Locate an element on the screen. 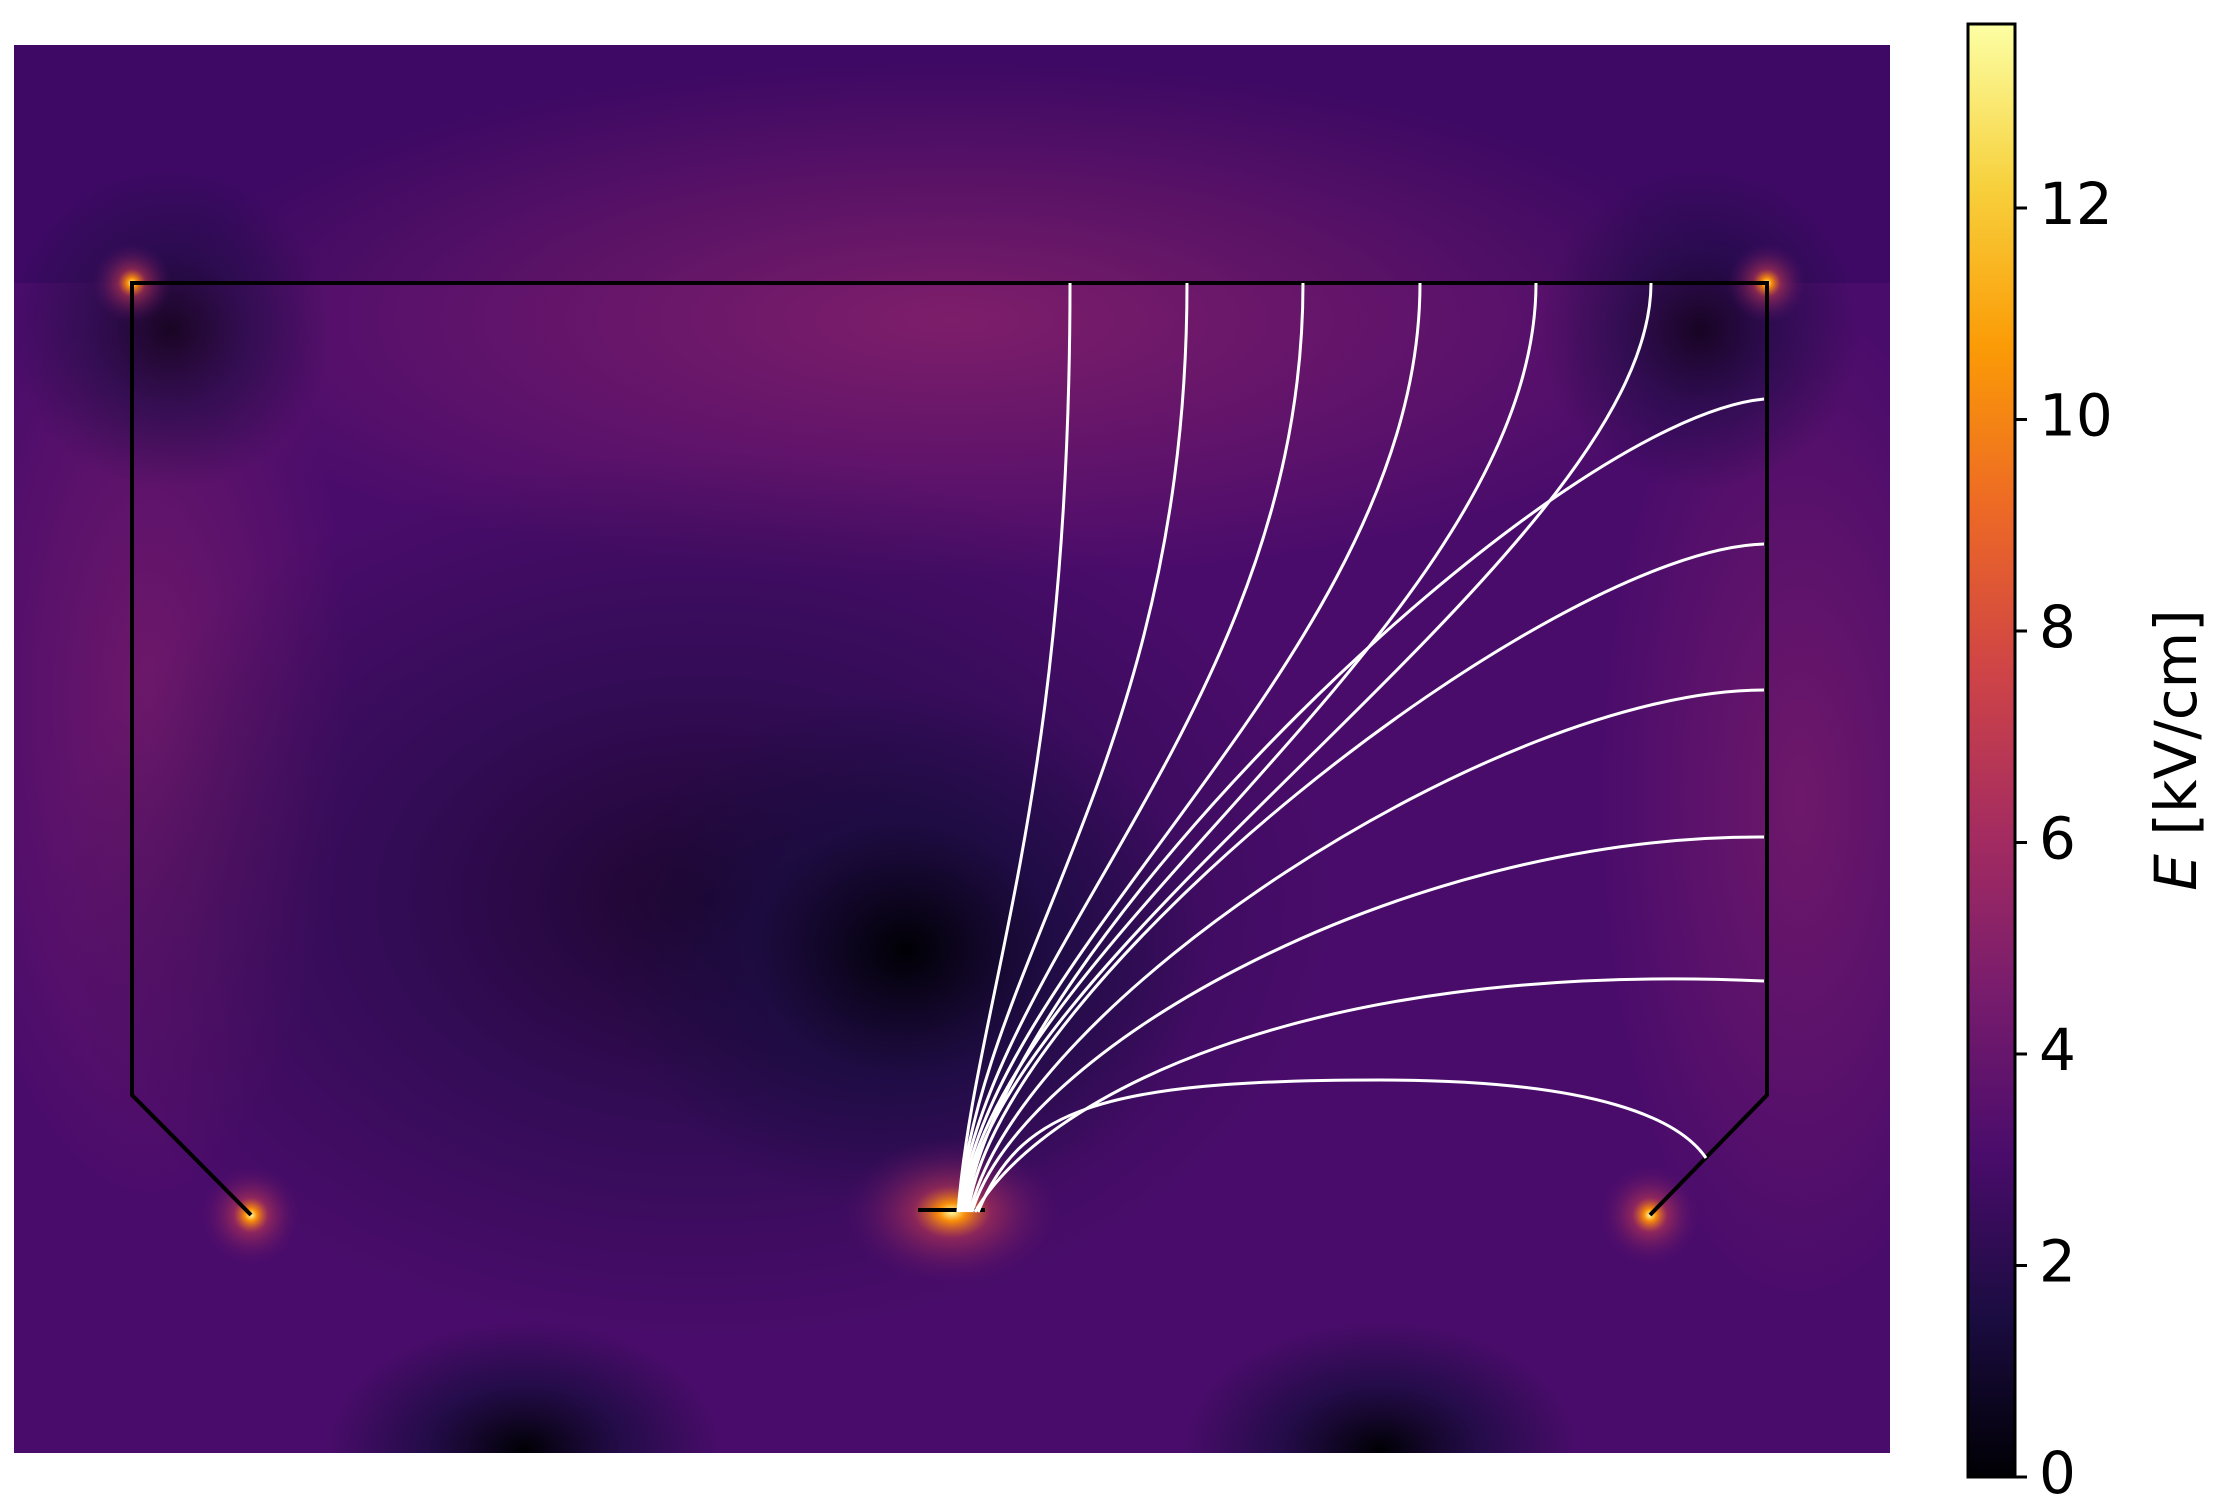 Image resolution: width=2220 pixels, height=1500 pixels. colorbar-symbol: E is located at coordinates (2176, 872).